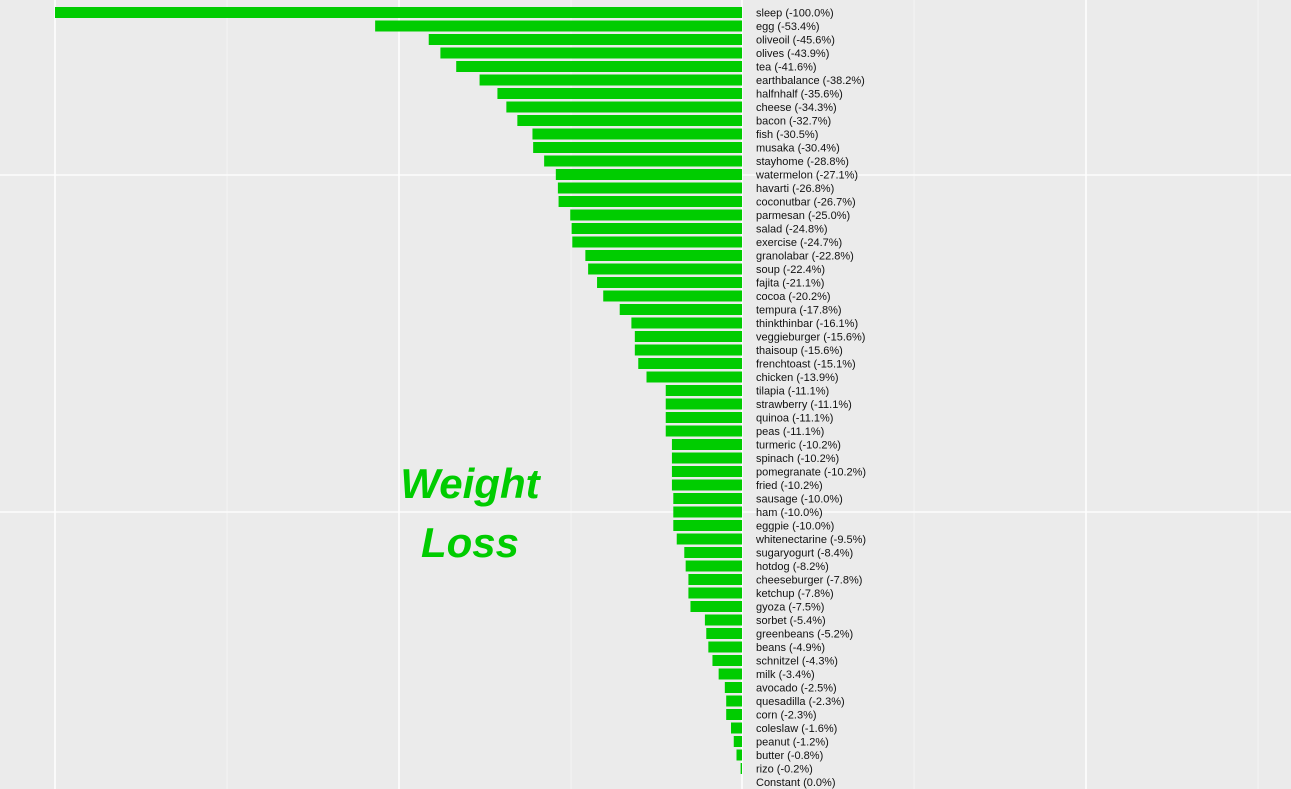  Describe the element at coordinates (792, 230) in the screenshot. I see `bar-label-salad: salad (-24.8%)` at that location.